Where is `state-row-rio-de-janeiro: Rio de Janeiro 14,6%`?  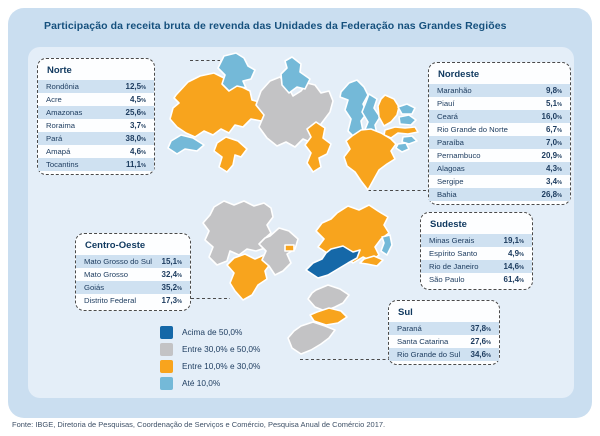
state-row-rio-de-janeiro: Rio de Janeiro 14,6% is located at coordinates (476, 266).